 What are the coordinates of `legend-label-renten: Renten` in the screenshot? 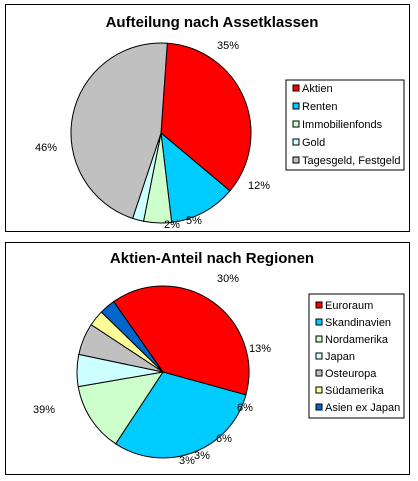 It's located at (319, 107).